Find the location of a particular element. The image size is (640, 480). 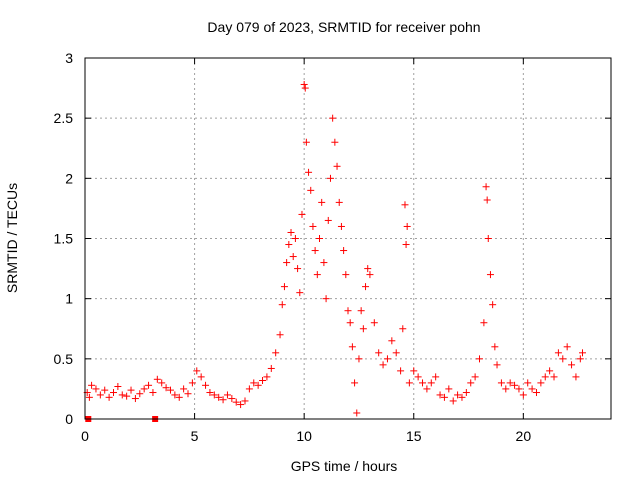

y-tick-label: 1 is located at coordinates (69, 299).